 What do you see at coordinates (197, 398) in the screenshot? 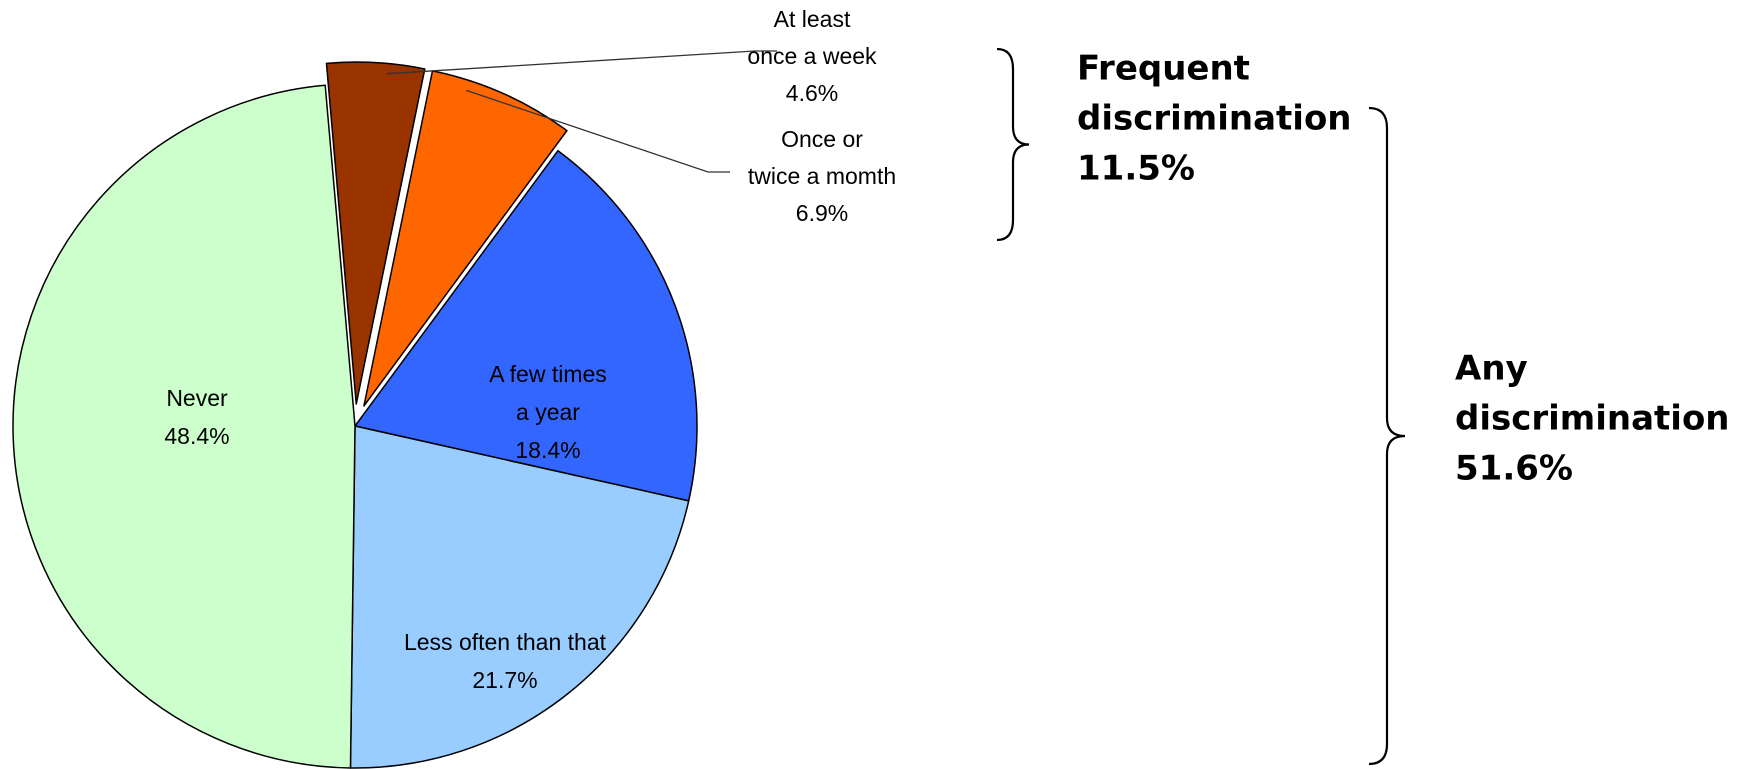
I see `slice-label: Never` at bounding box center [197, 398].